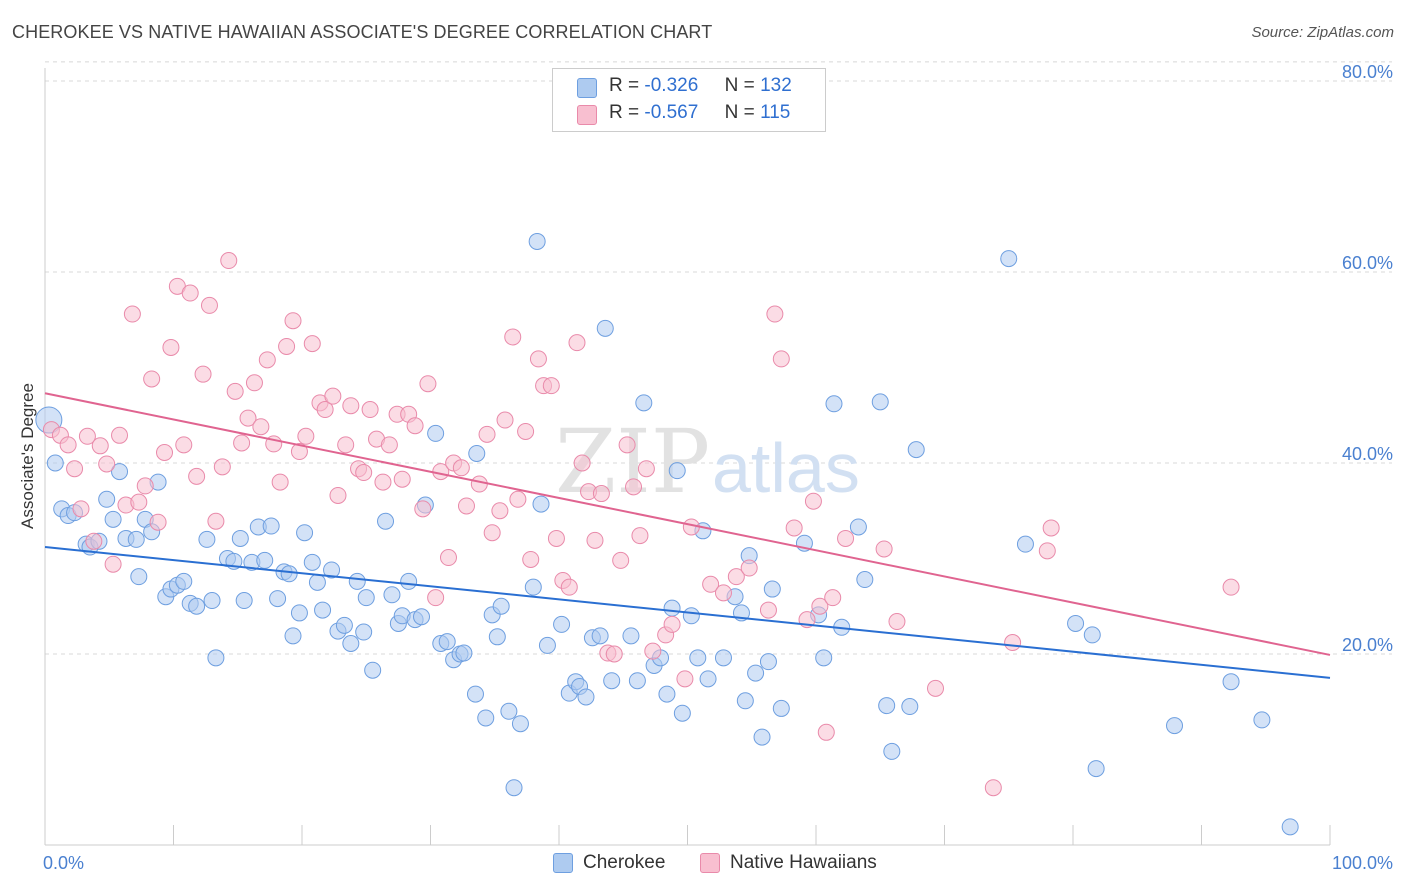 This screenshot has height=892, width=1406. What do you see at coordinates (1322, 32) in the screenshot?
I see `chart-source: Source: ZipAtlas.com` at bounding box center [1322, 32].